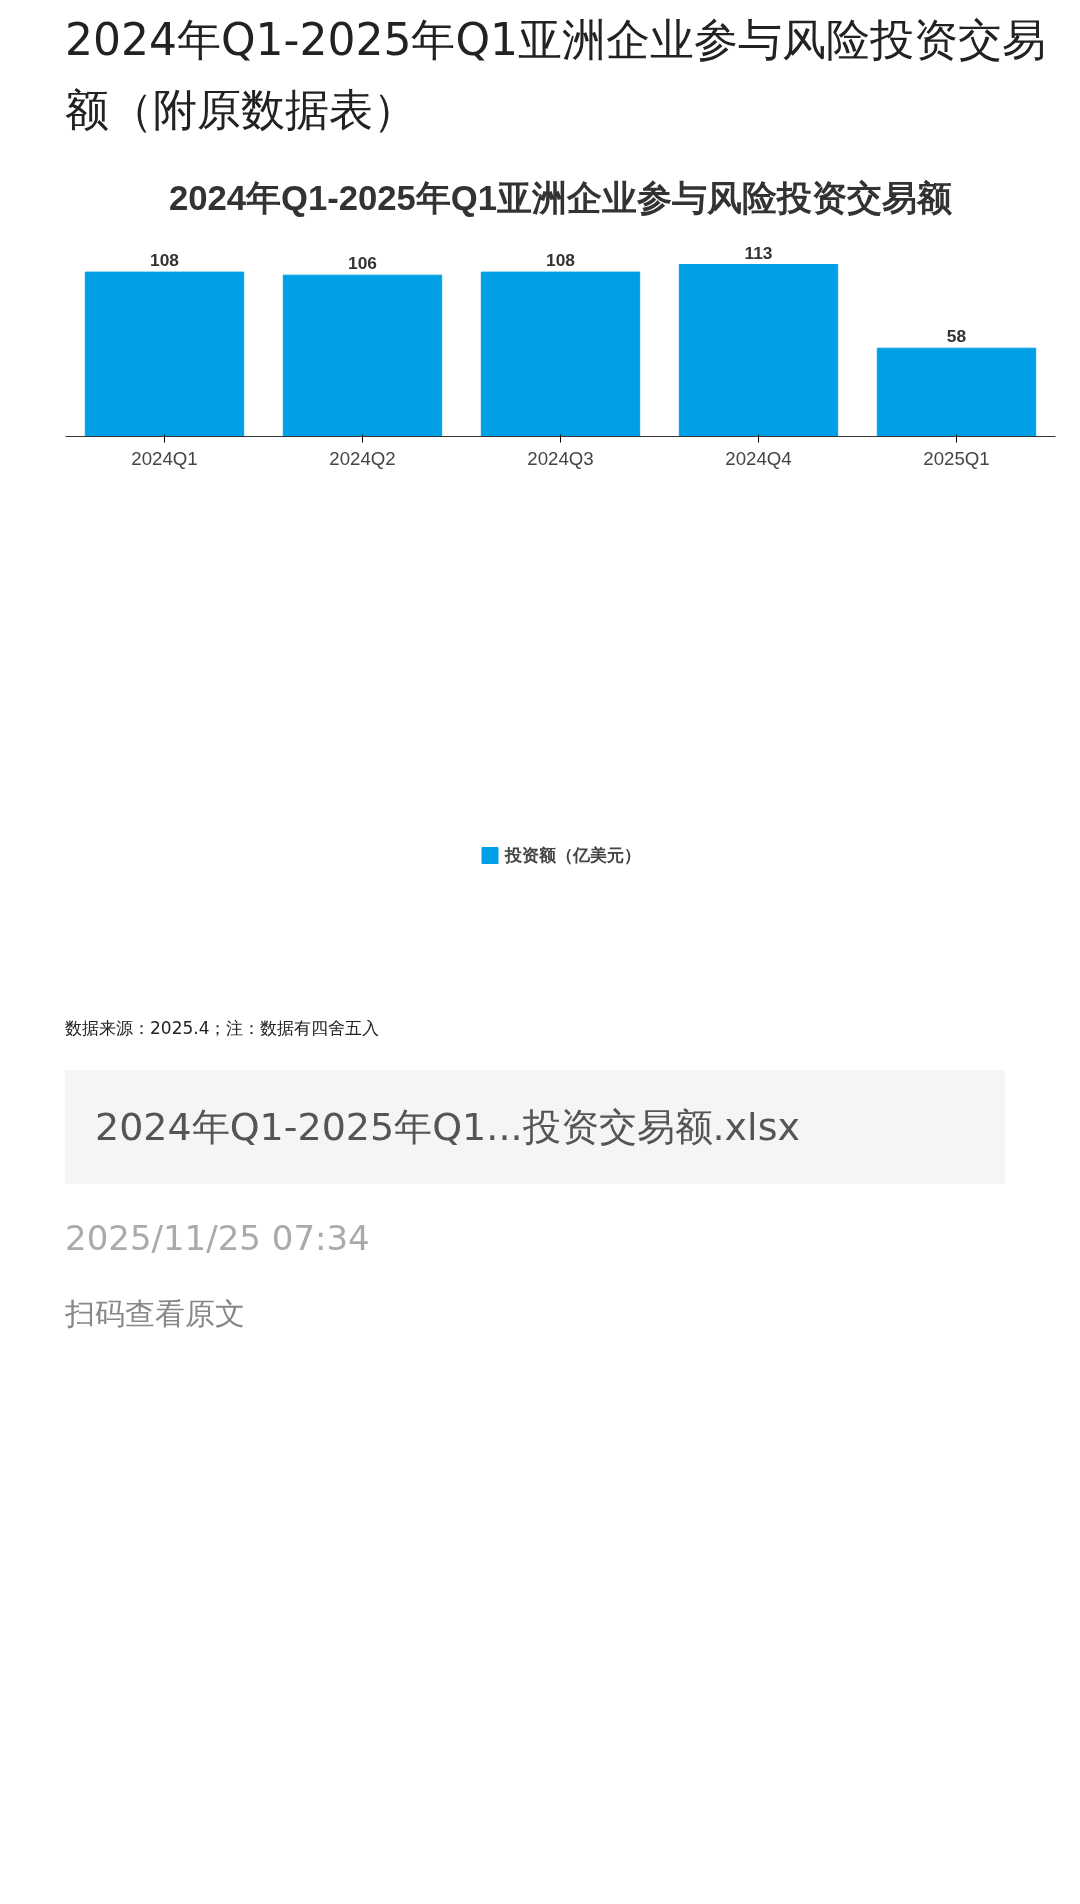 The height and width of the screenshot is (1904, 1080). Describe the element at coordinates (758, 252) in the screenshot. I see `data-label: 113` at that location.